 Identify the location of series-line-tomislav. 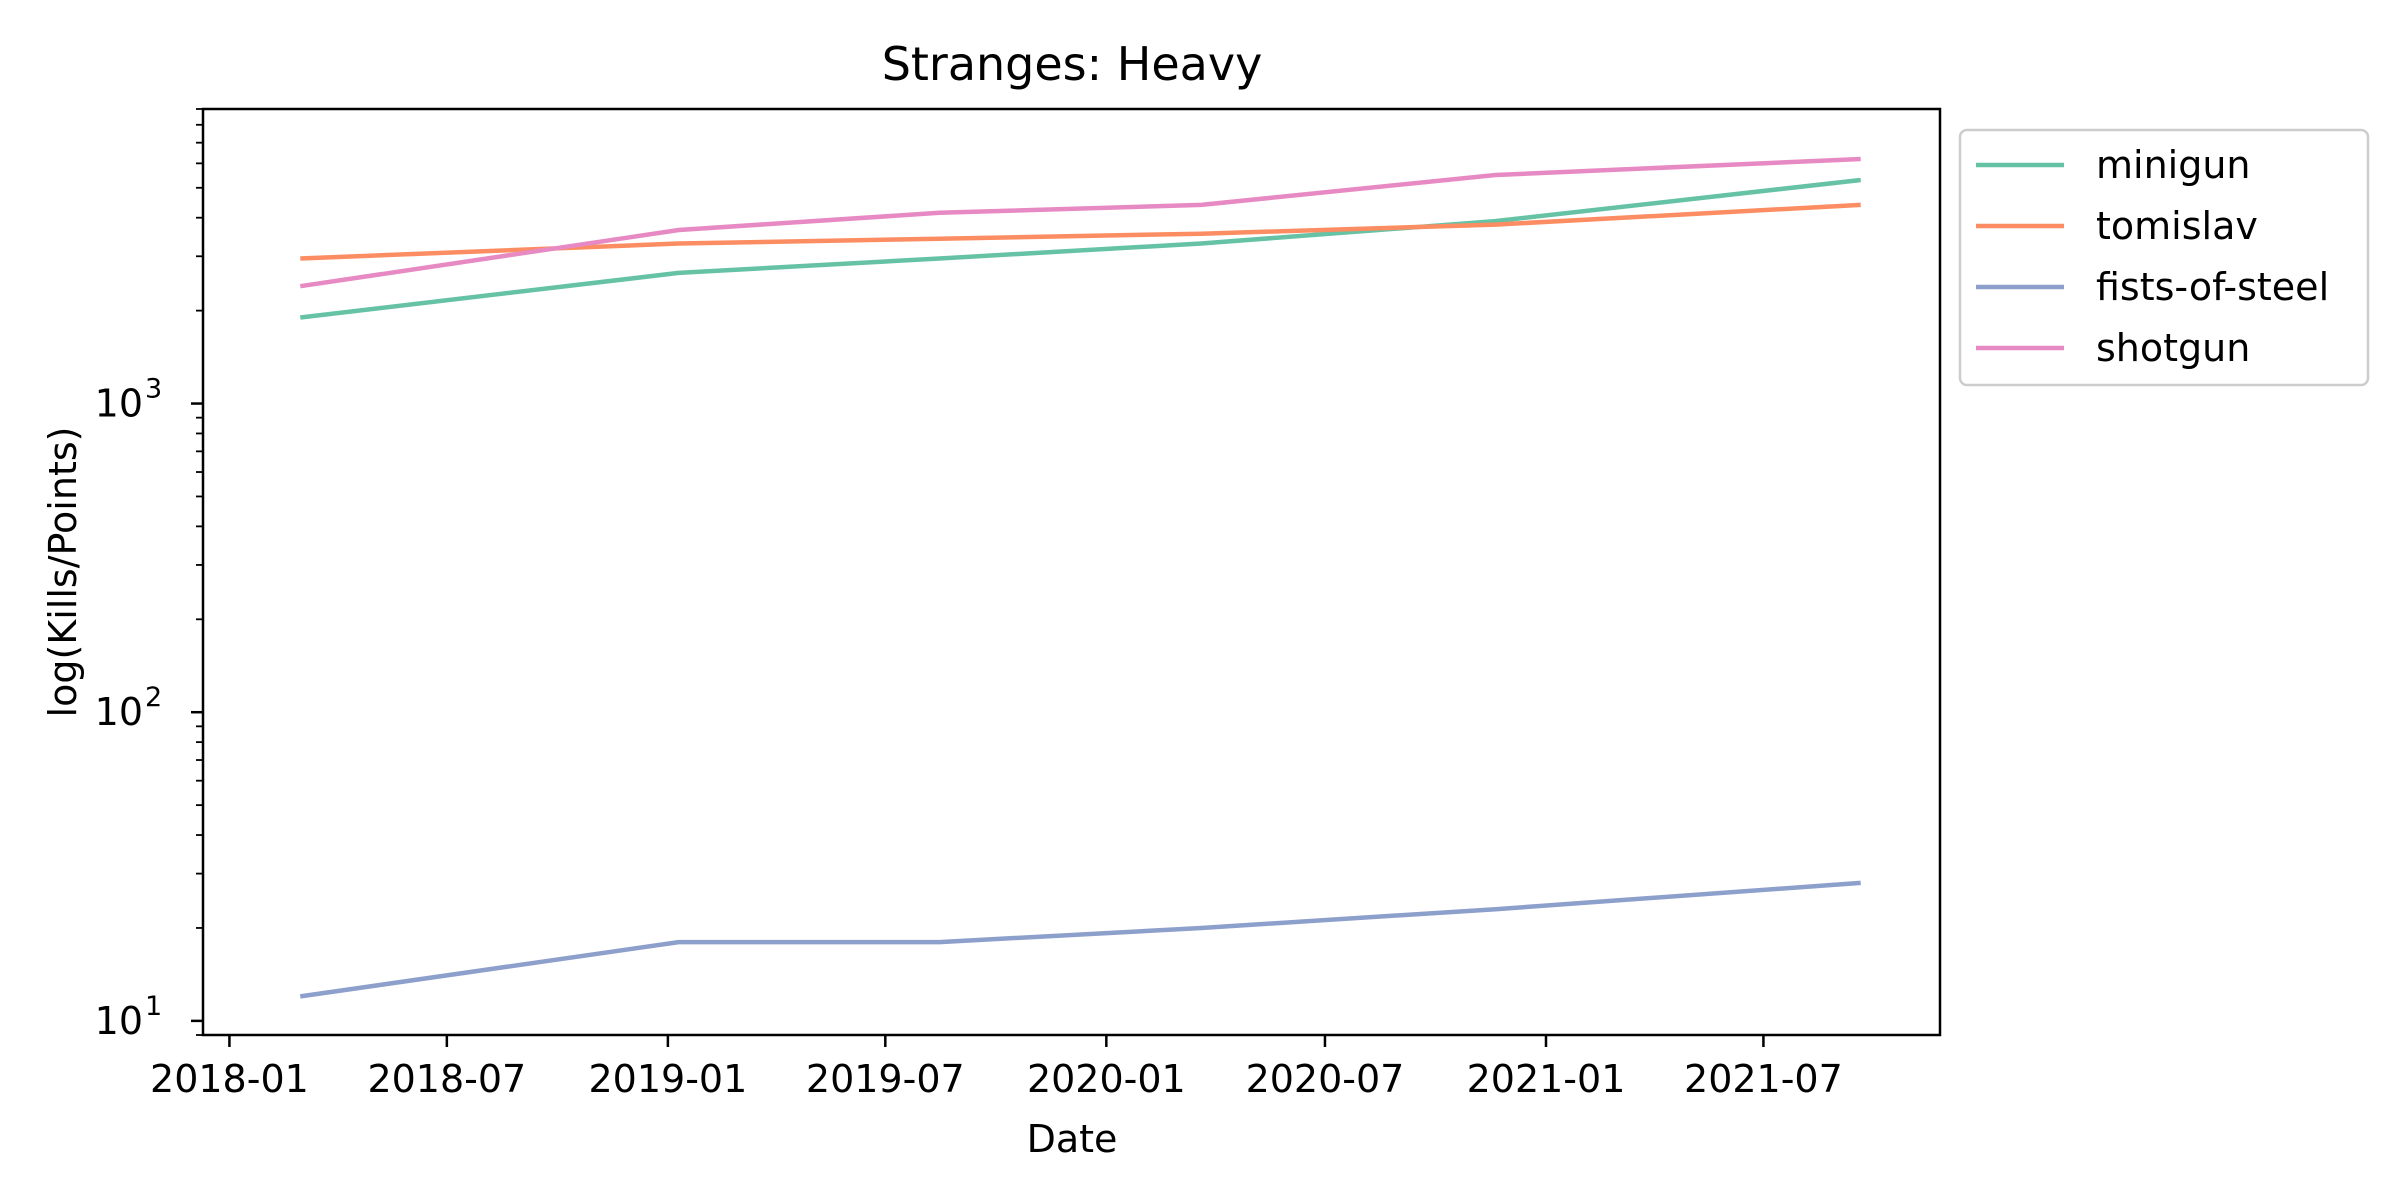
(1080, 231).